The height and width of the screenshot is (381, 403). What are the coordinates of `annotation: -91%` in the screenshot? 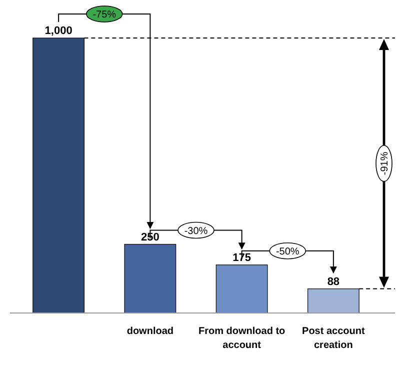 It's located at (385, 164).